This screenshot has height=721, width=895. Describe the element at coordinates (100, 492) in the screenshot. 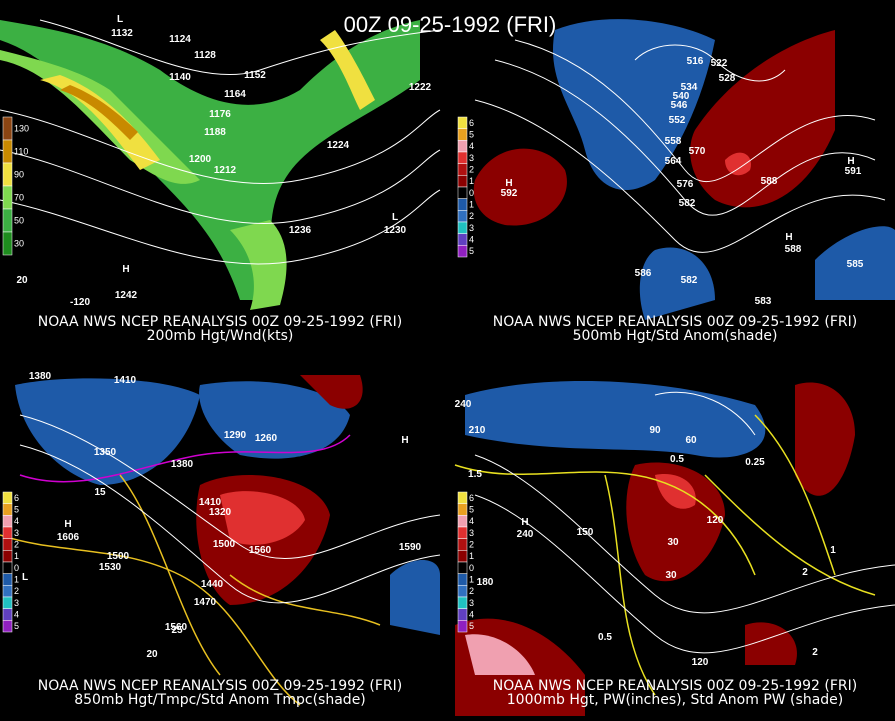

I see `contour-label: 15` at that location.